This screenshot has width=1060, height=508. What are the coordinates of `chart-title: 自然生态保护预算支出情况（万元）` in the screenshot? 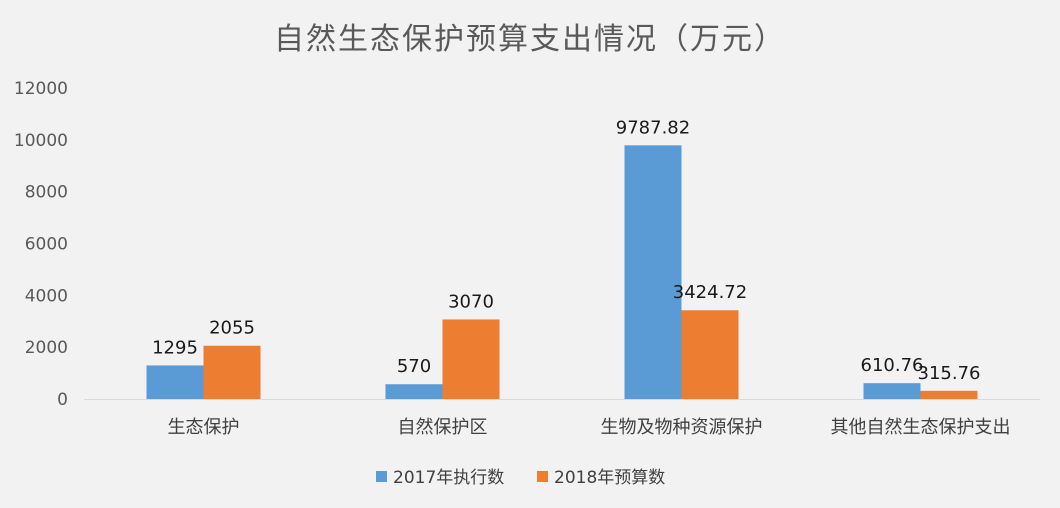 It's located at (530, 39).